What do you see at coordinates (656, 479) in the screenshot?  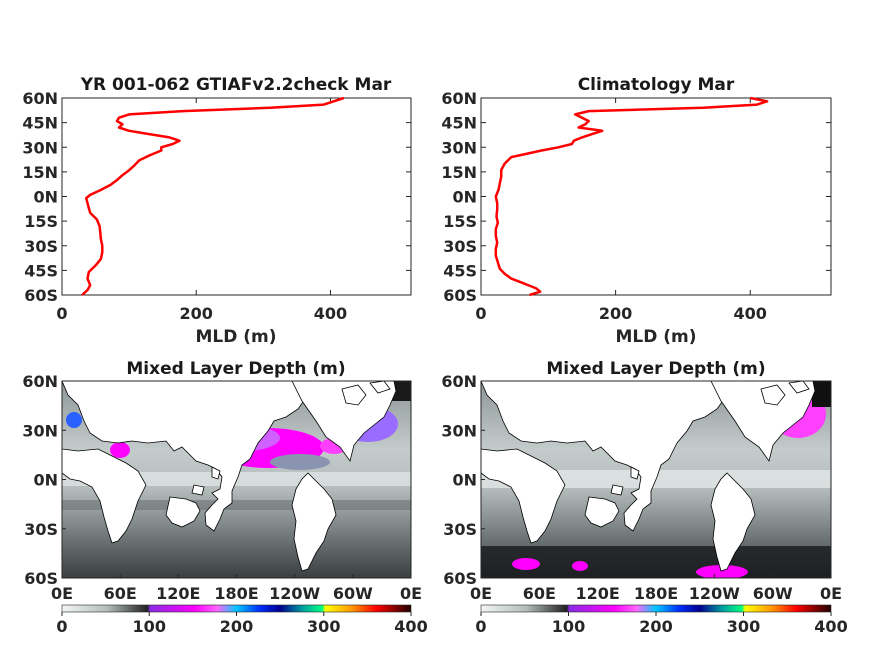 I see `mld-map-right` at bounding box center [656, 479].